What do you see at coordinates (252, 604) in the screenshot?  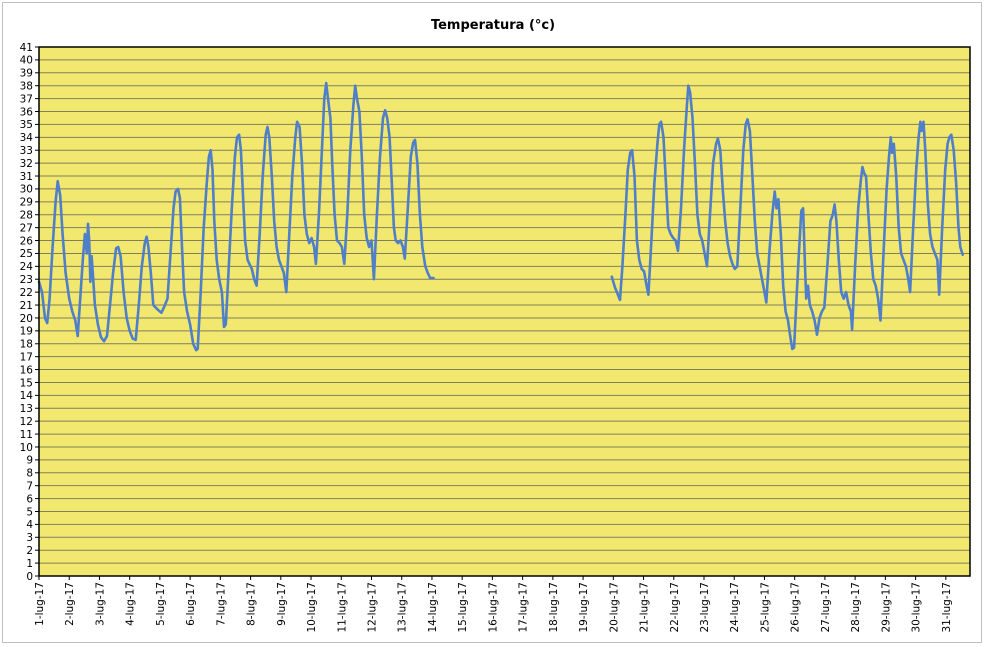 I see `x-tick-label: 8-lug-17` at bounding box center [252, 604].